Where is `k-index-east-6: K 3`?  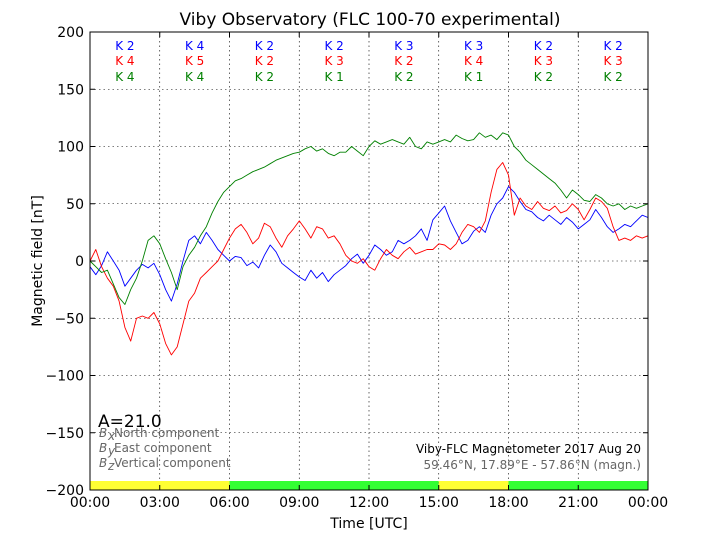 k-index-east-6: K 3 is located at coordinates (543, 61).